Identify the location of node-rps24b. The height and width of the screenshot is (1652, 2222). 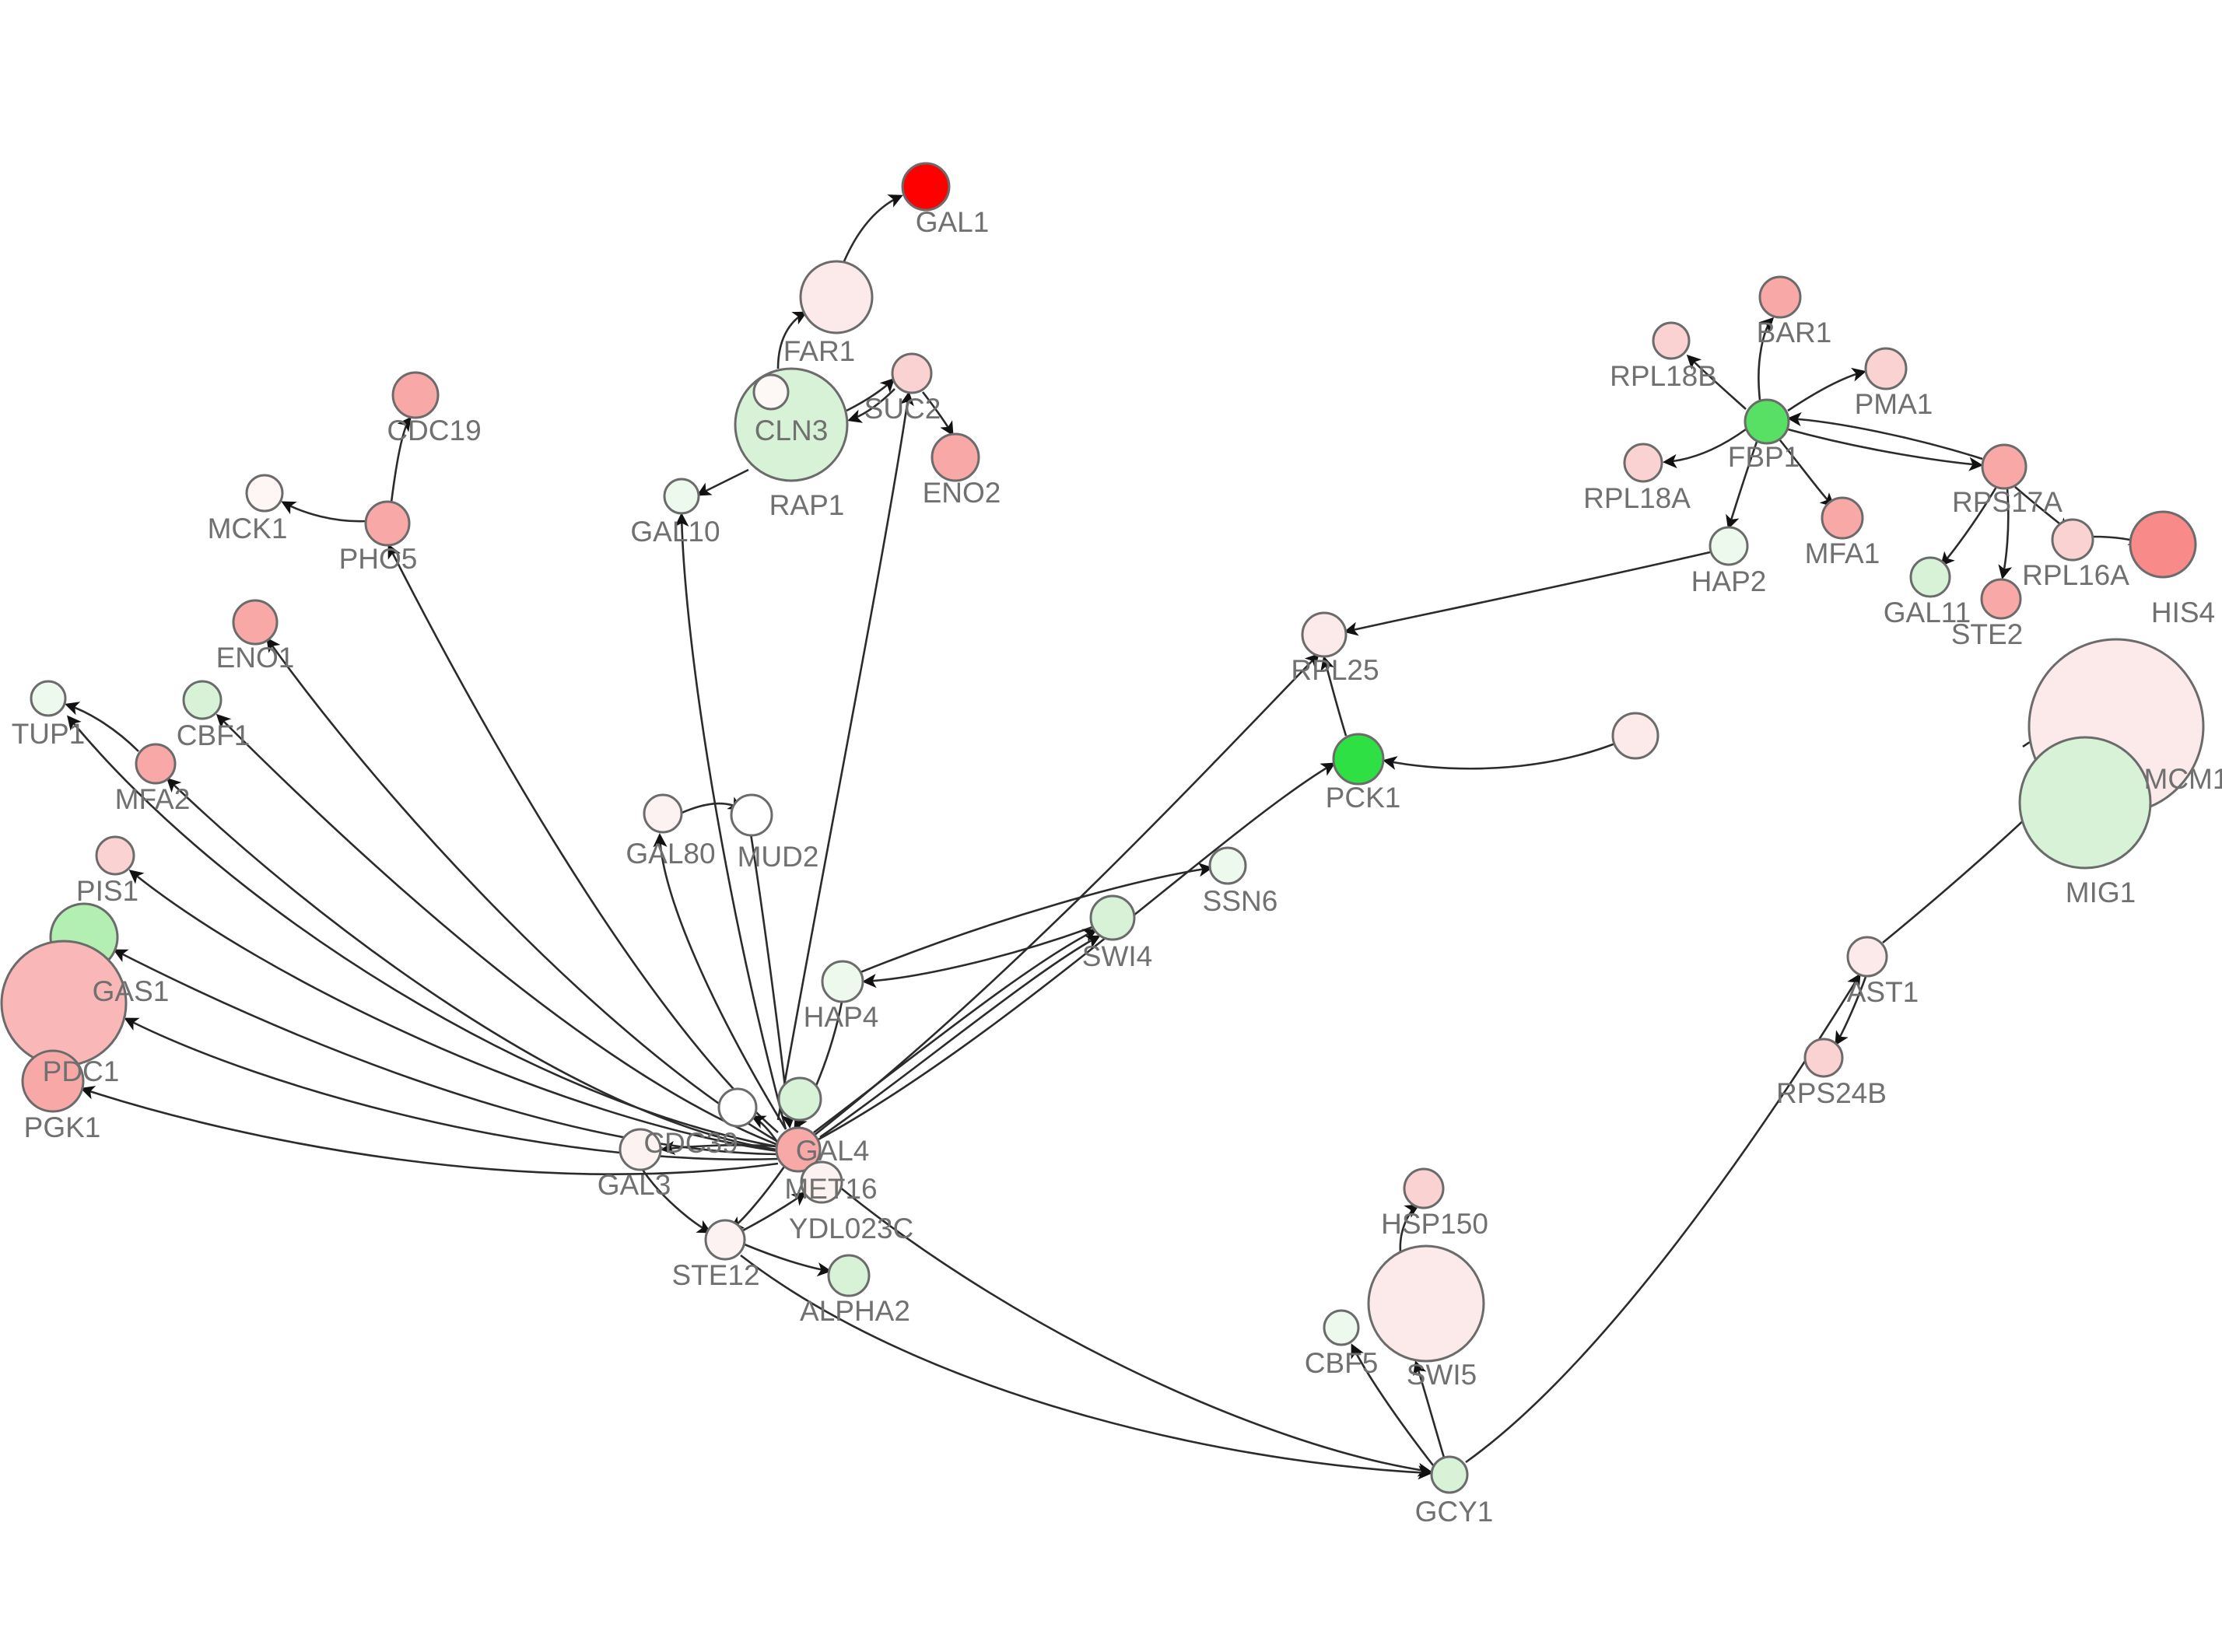
(1823, 1058).